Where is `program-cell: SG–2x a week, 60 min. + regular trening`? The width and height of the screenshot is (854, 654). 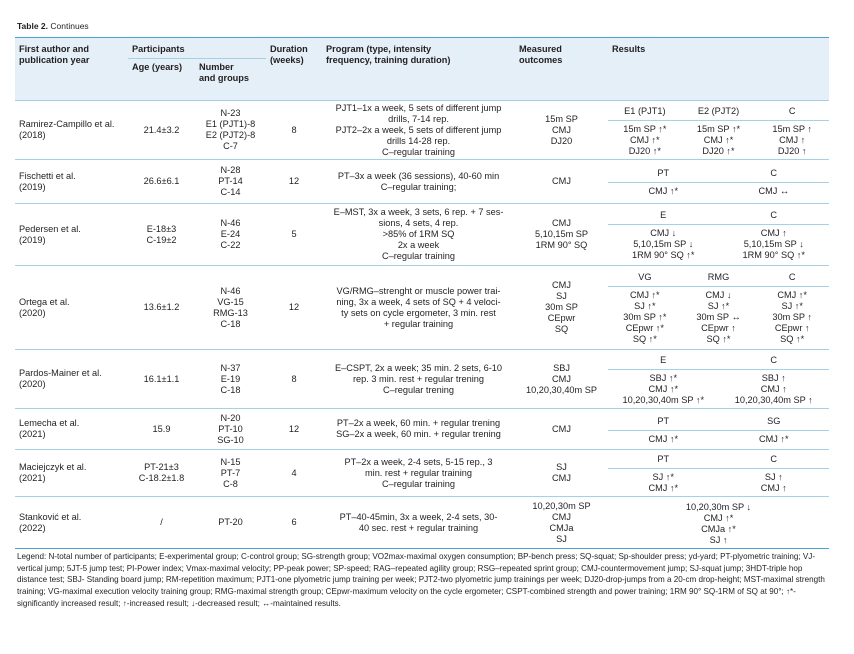
program-cell: SG–2x a week, 60 min. + regular trening is located at coordinates (418, 434).